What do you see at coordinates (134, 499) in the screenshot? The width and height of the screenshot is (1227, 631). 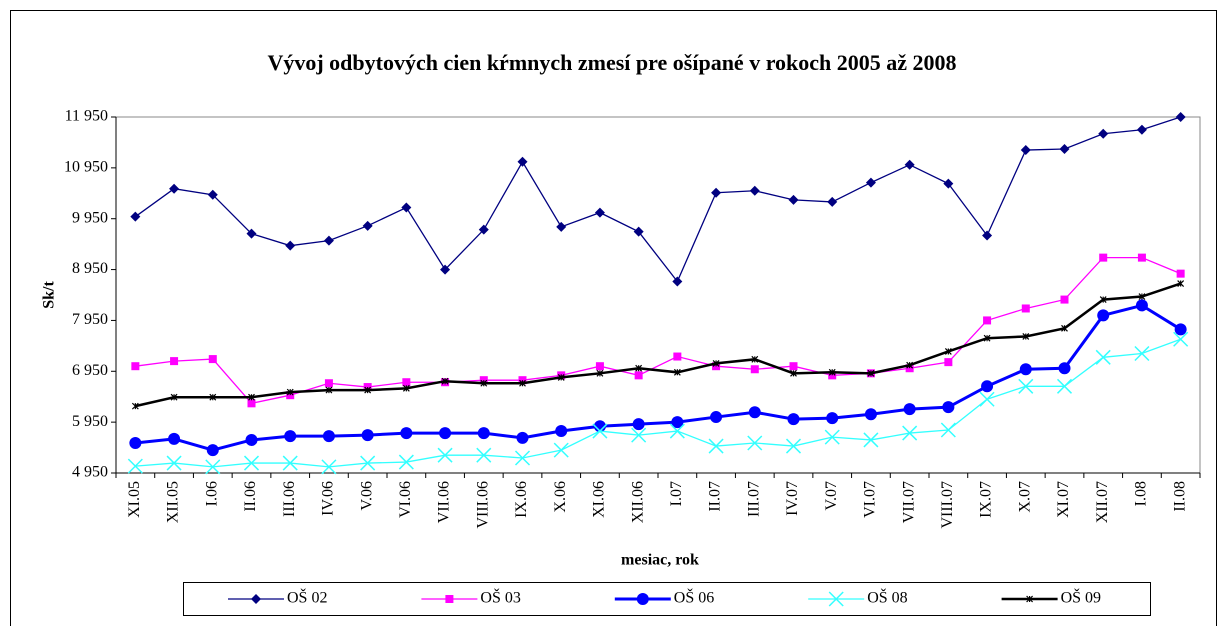 I see `x-tick-label: XI.05` at bounding box center [134, 499].